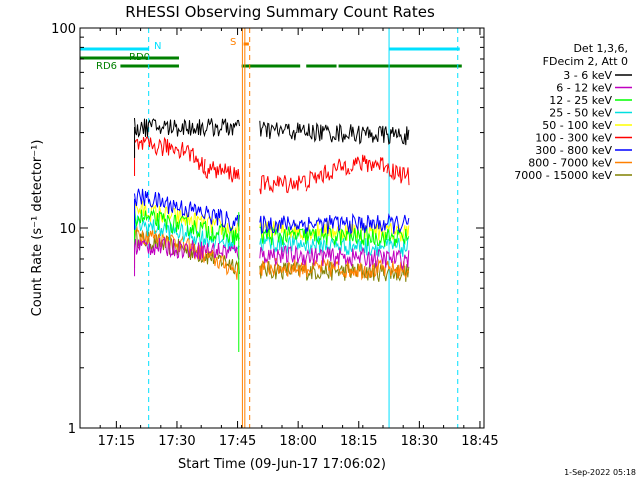 The width and height of the screenshot is (640, 480). What do you see at coordinates (116, 441) in the screenshot?
I see `x-tick-label: 17:15` at bounding box center [116, 441].